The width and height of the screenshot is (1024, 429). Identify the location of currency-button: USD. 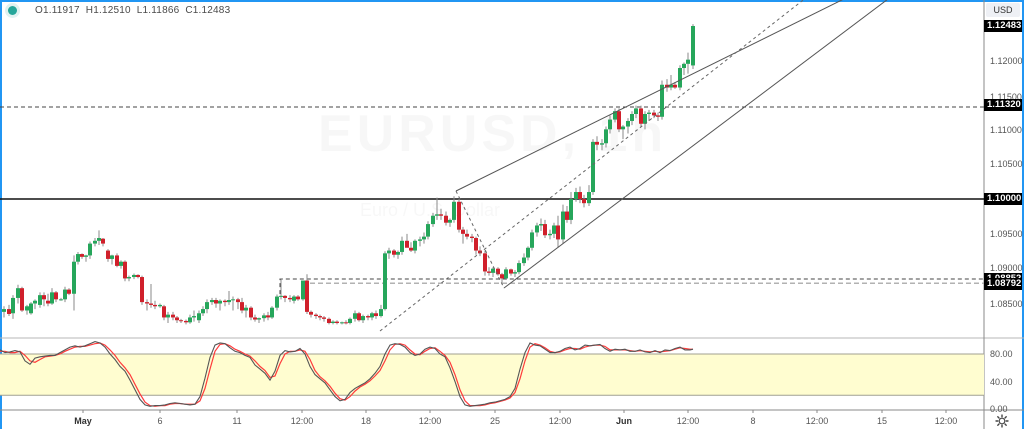
(1003, 10).